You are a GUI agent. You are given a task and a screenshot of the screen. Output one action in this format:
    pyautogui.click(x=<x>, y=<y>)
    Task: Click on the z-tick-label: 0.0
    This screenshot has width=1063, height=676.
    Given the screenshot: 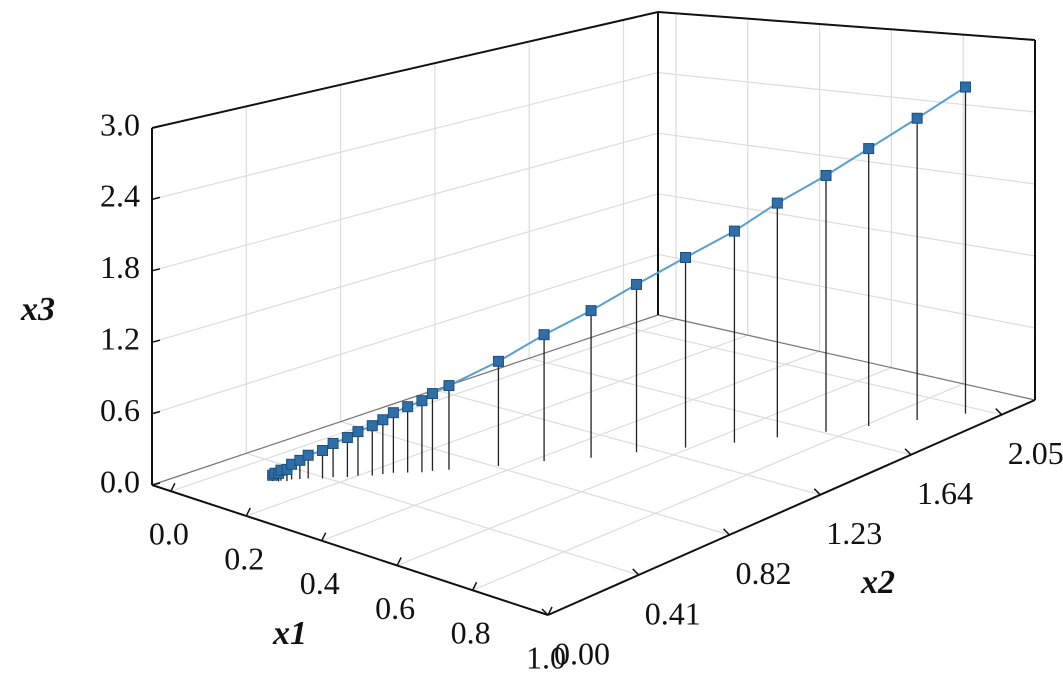 What is the action you would take?
    pyautogui.click(x=120, y=481)
    